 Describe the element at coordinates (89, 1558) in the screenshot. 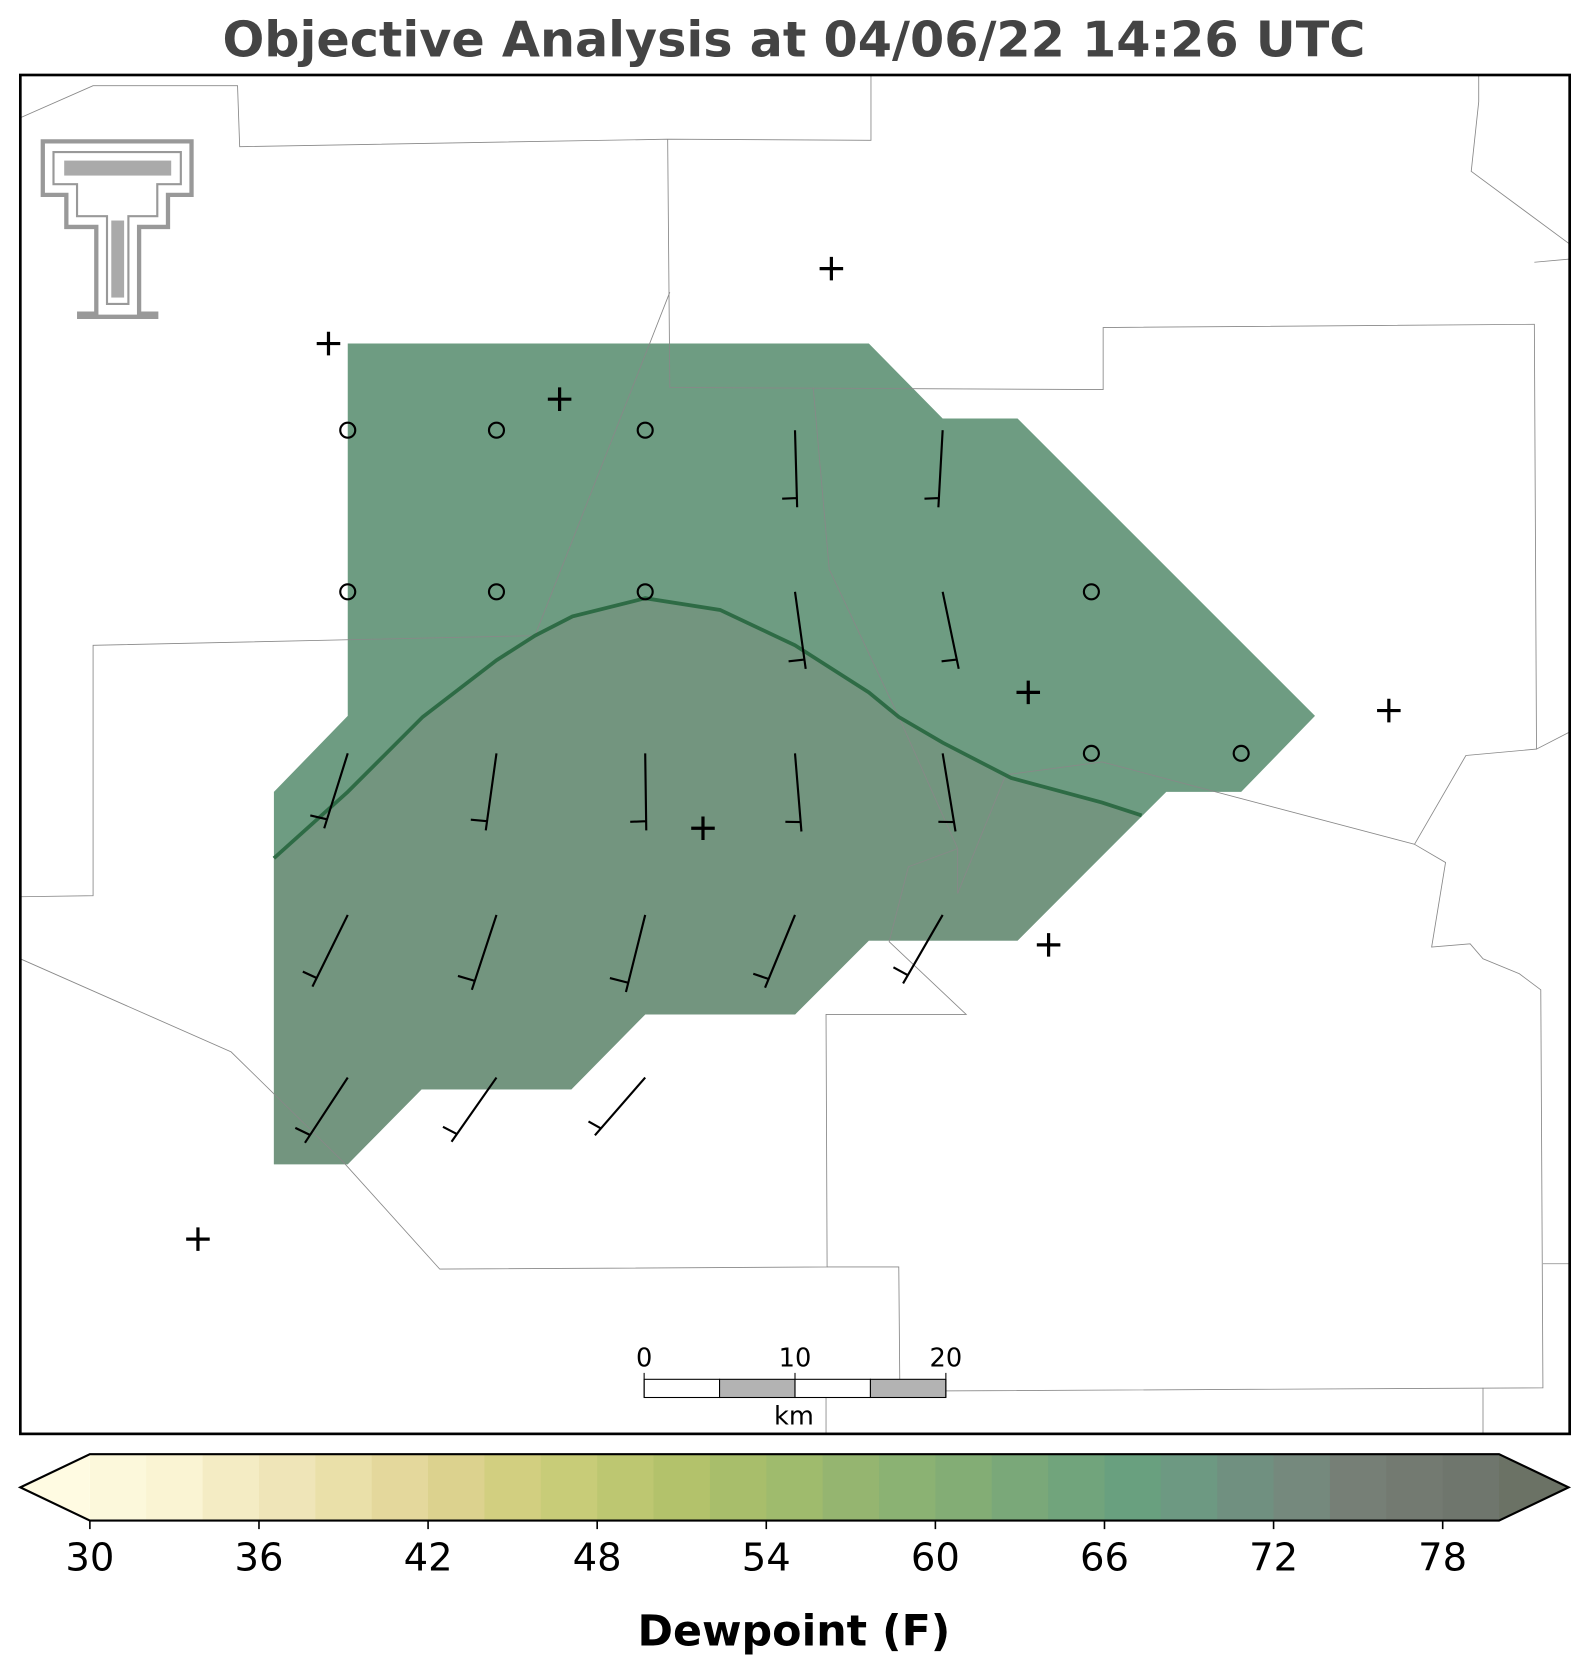

I see `colorbar-tick-label: 30` at that location.